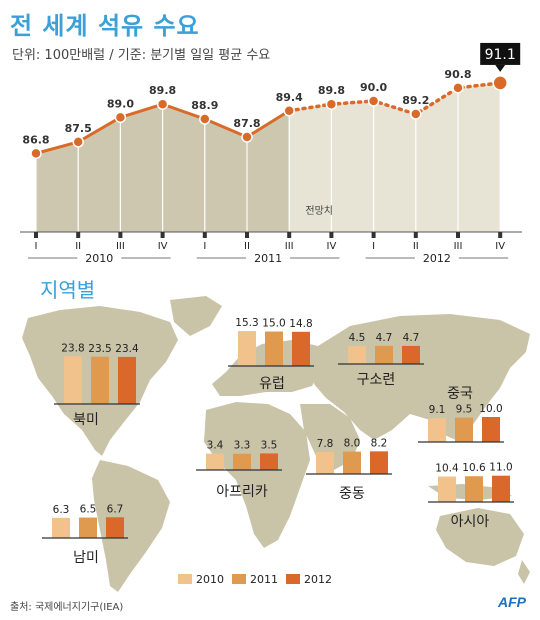  I want to click on data-label: 23.4, so click(127, 349).